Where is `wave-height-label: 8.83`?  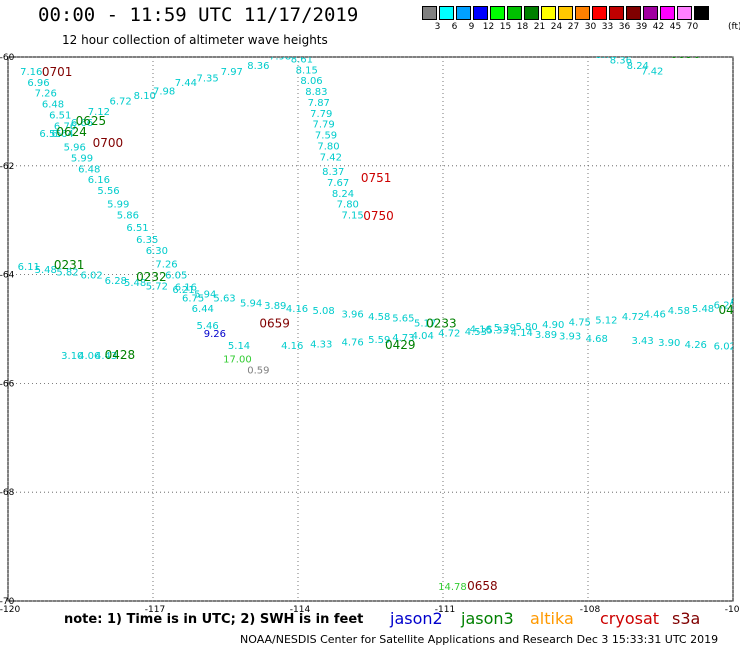 wave-height-label: 8.83 is located at coordinates (316, 92).